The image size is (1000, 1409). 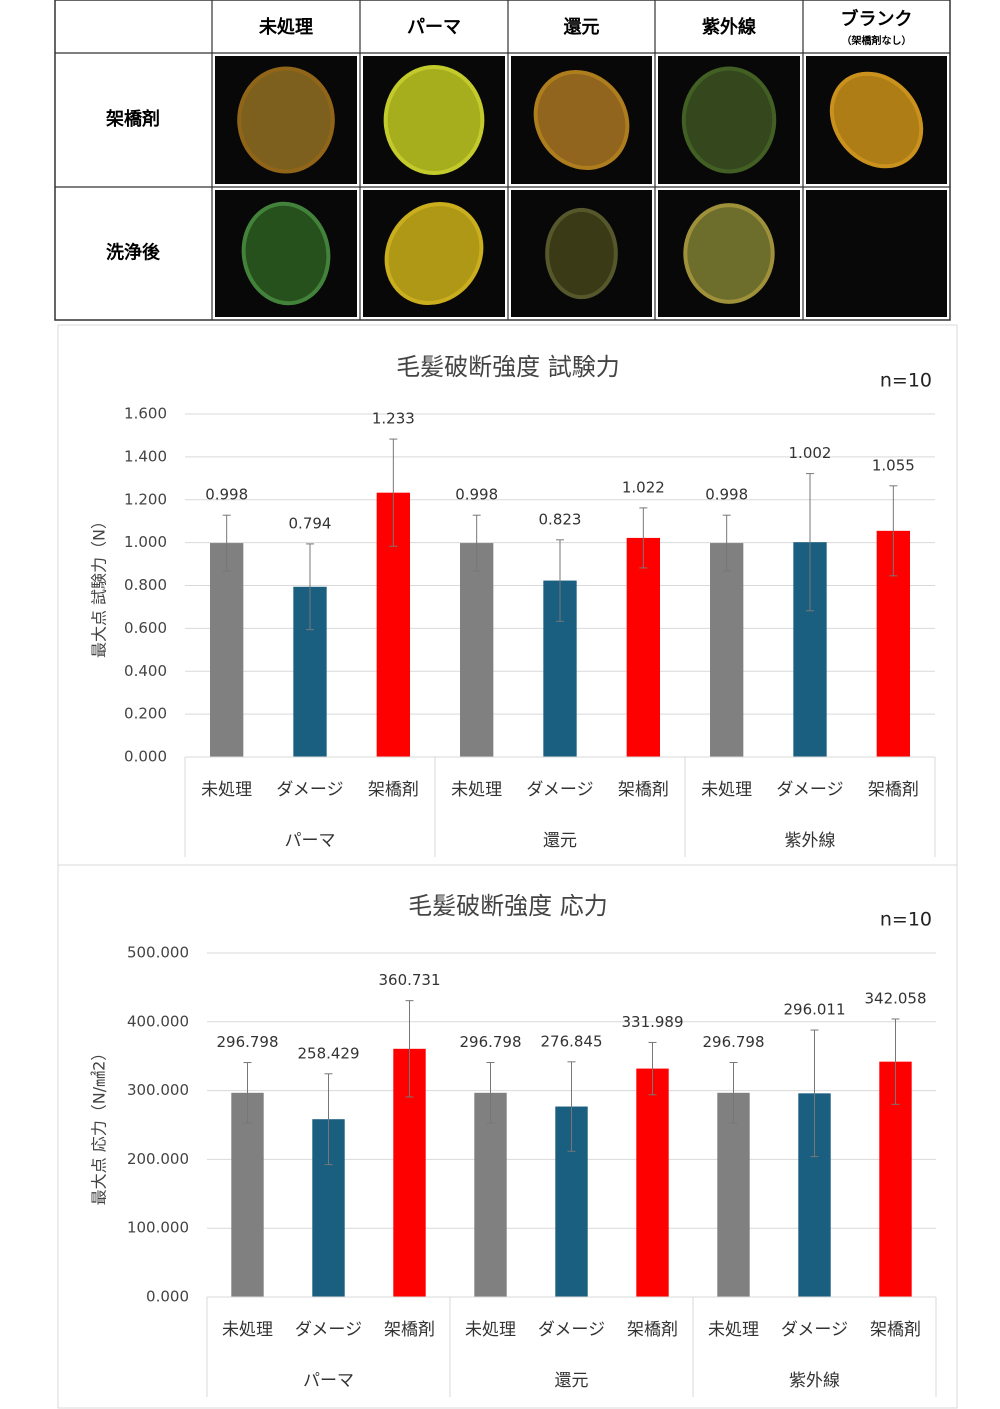 I want to click on y-tick-label: 1.200, so click(x=145, y=499).